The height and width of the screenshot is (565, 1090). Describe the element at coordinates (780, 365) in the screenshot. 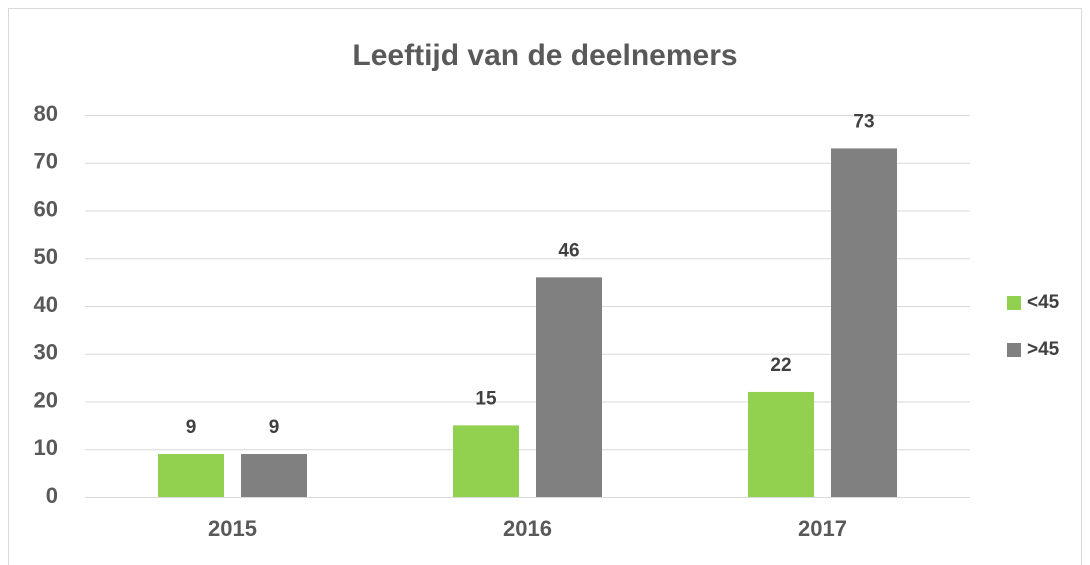

I see `data-label: 22` at that location.